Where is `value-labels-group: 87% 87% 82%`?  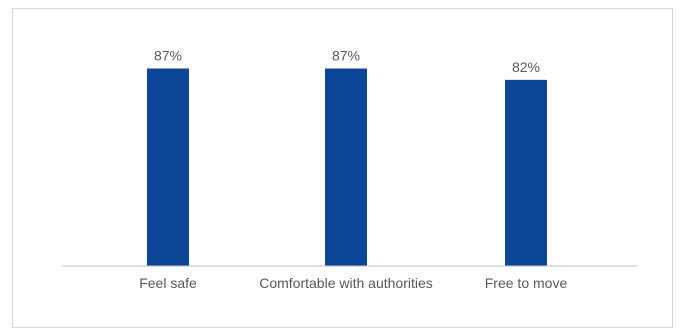 value-labels-group: 87% 87% 82% is located at coordinates (347, 61).